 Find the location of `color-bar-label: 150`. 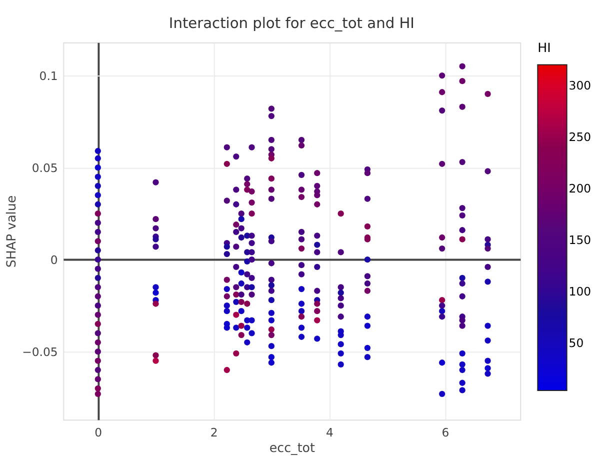

color-bar-label: 150 is located at coordinates (580, 239).